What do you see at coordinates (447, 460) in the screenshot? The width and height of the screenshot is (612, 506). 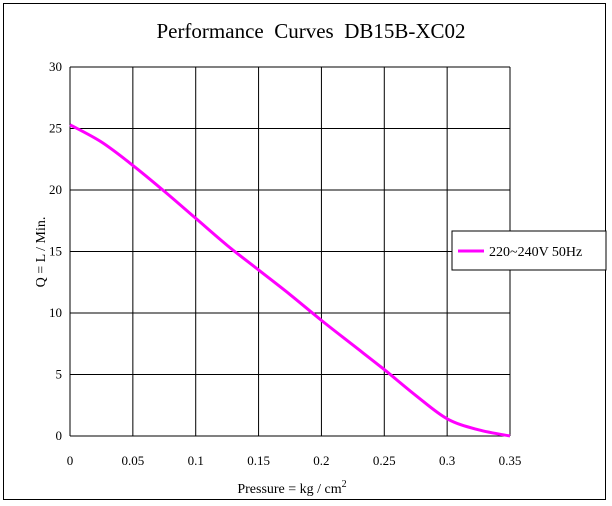 I see `x-tick-label: 0.3` at bounding box center [447, 460].